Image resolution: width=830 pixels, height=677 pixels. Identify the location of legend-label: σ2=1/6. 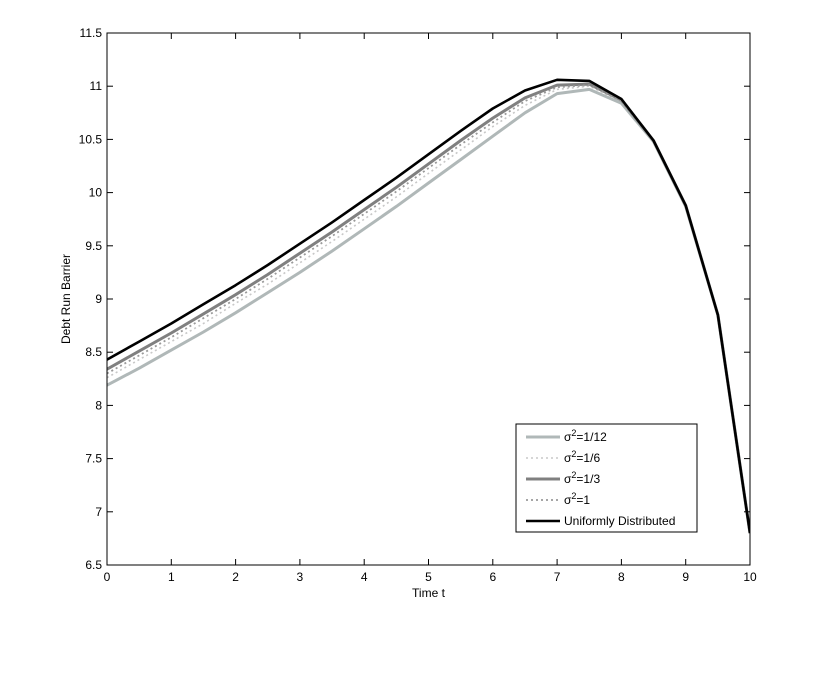
(582, 457).